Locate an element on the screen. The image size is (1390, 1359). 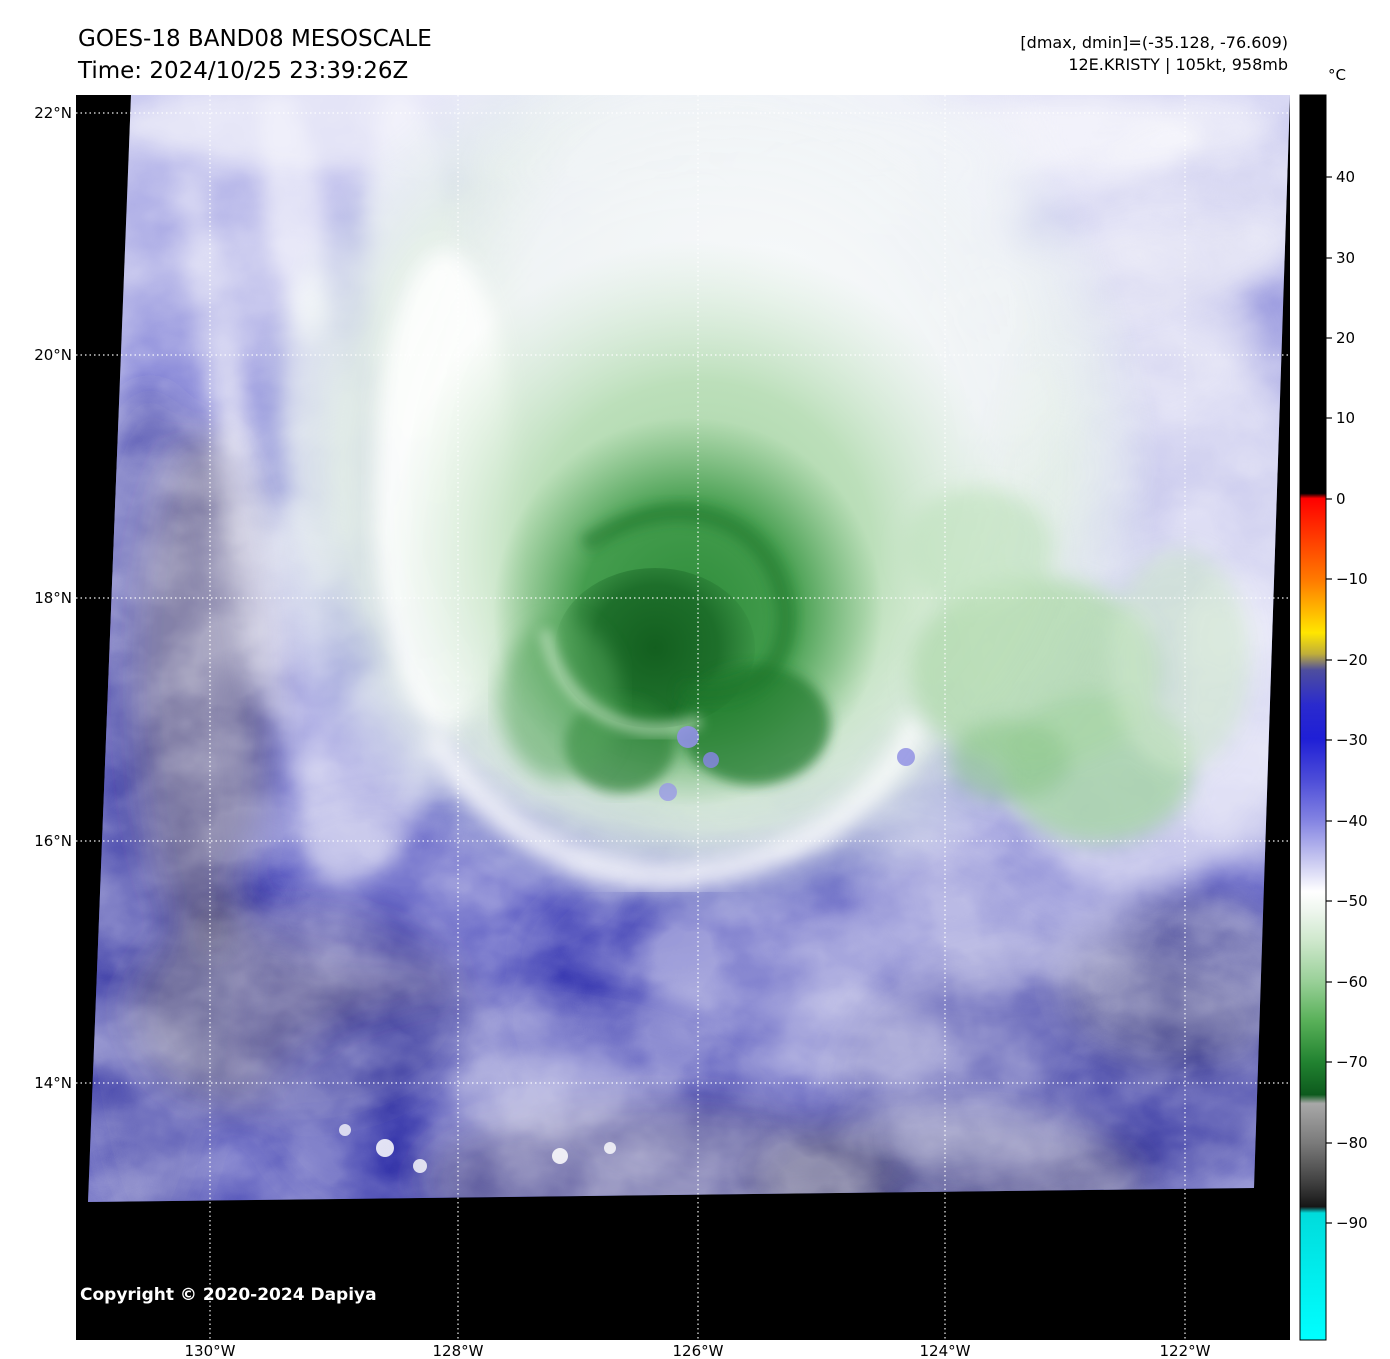
colorbar-tick: 30 is located at coordinates (1345, 258).